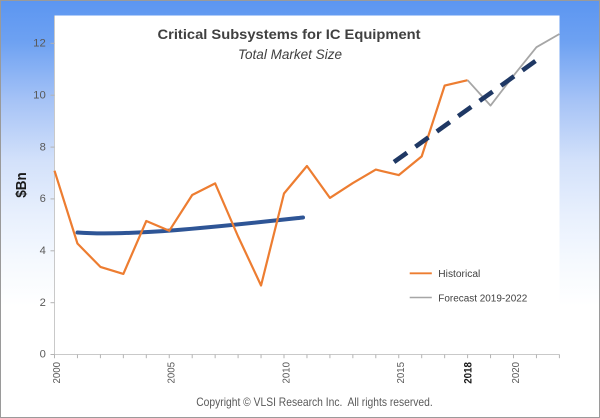  Describe the element at coordinates (401, 373) in the screenshot. I see `svg-text: 2015` at that location.